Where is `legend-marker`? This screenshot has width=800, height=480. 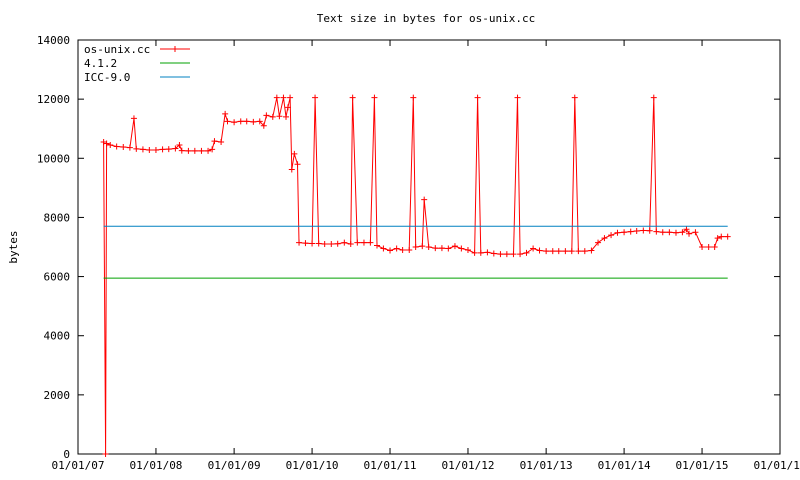 legend-marker is located at coordinates (175, 49).